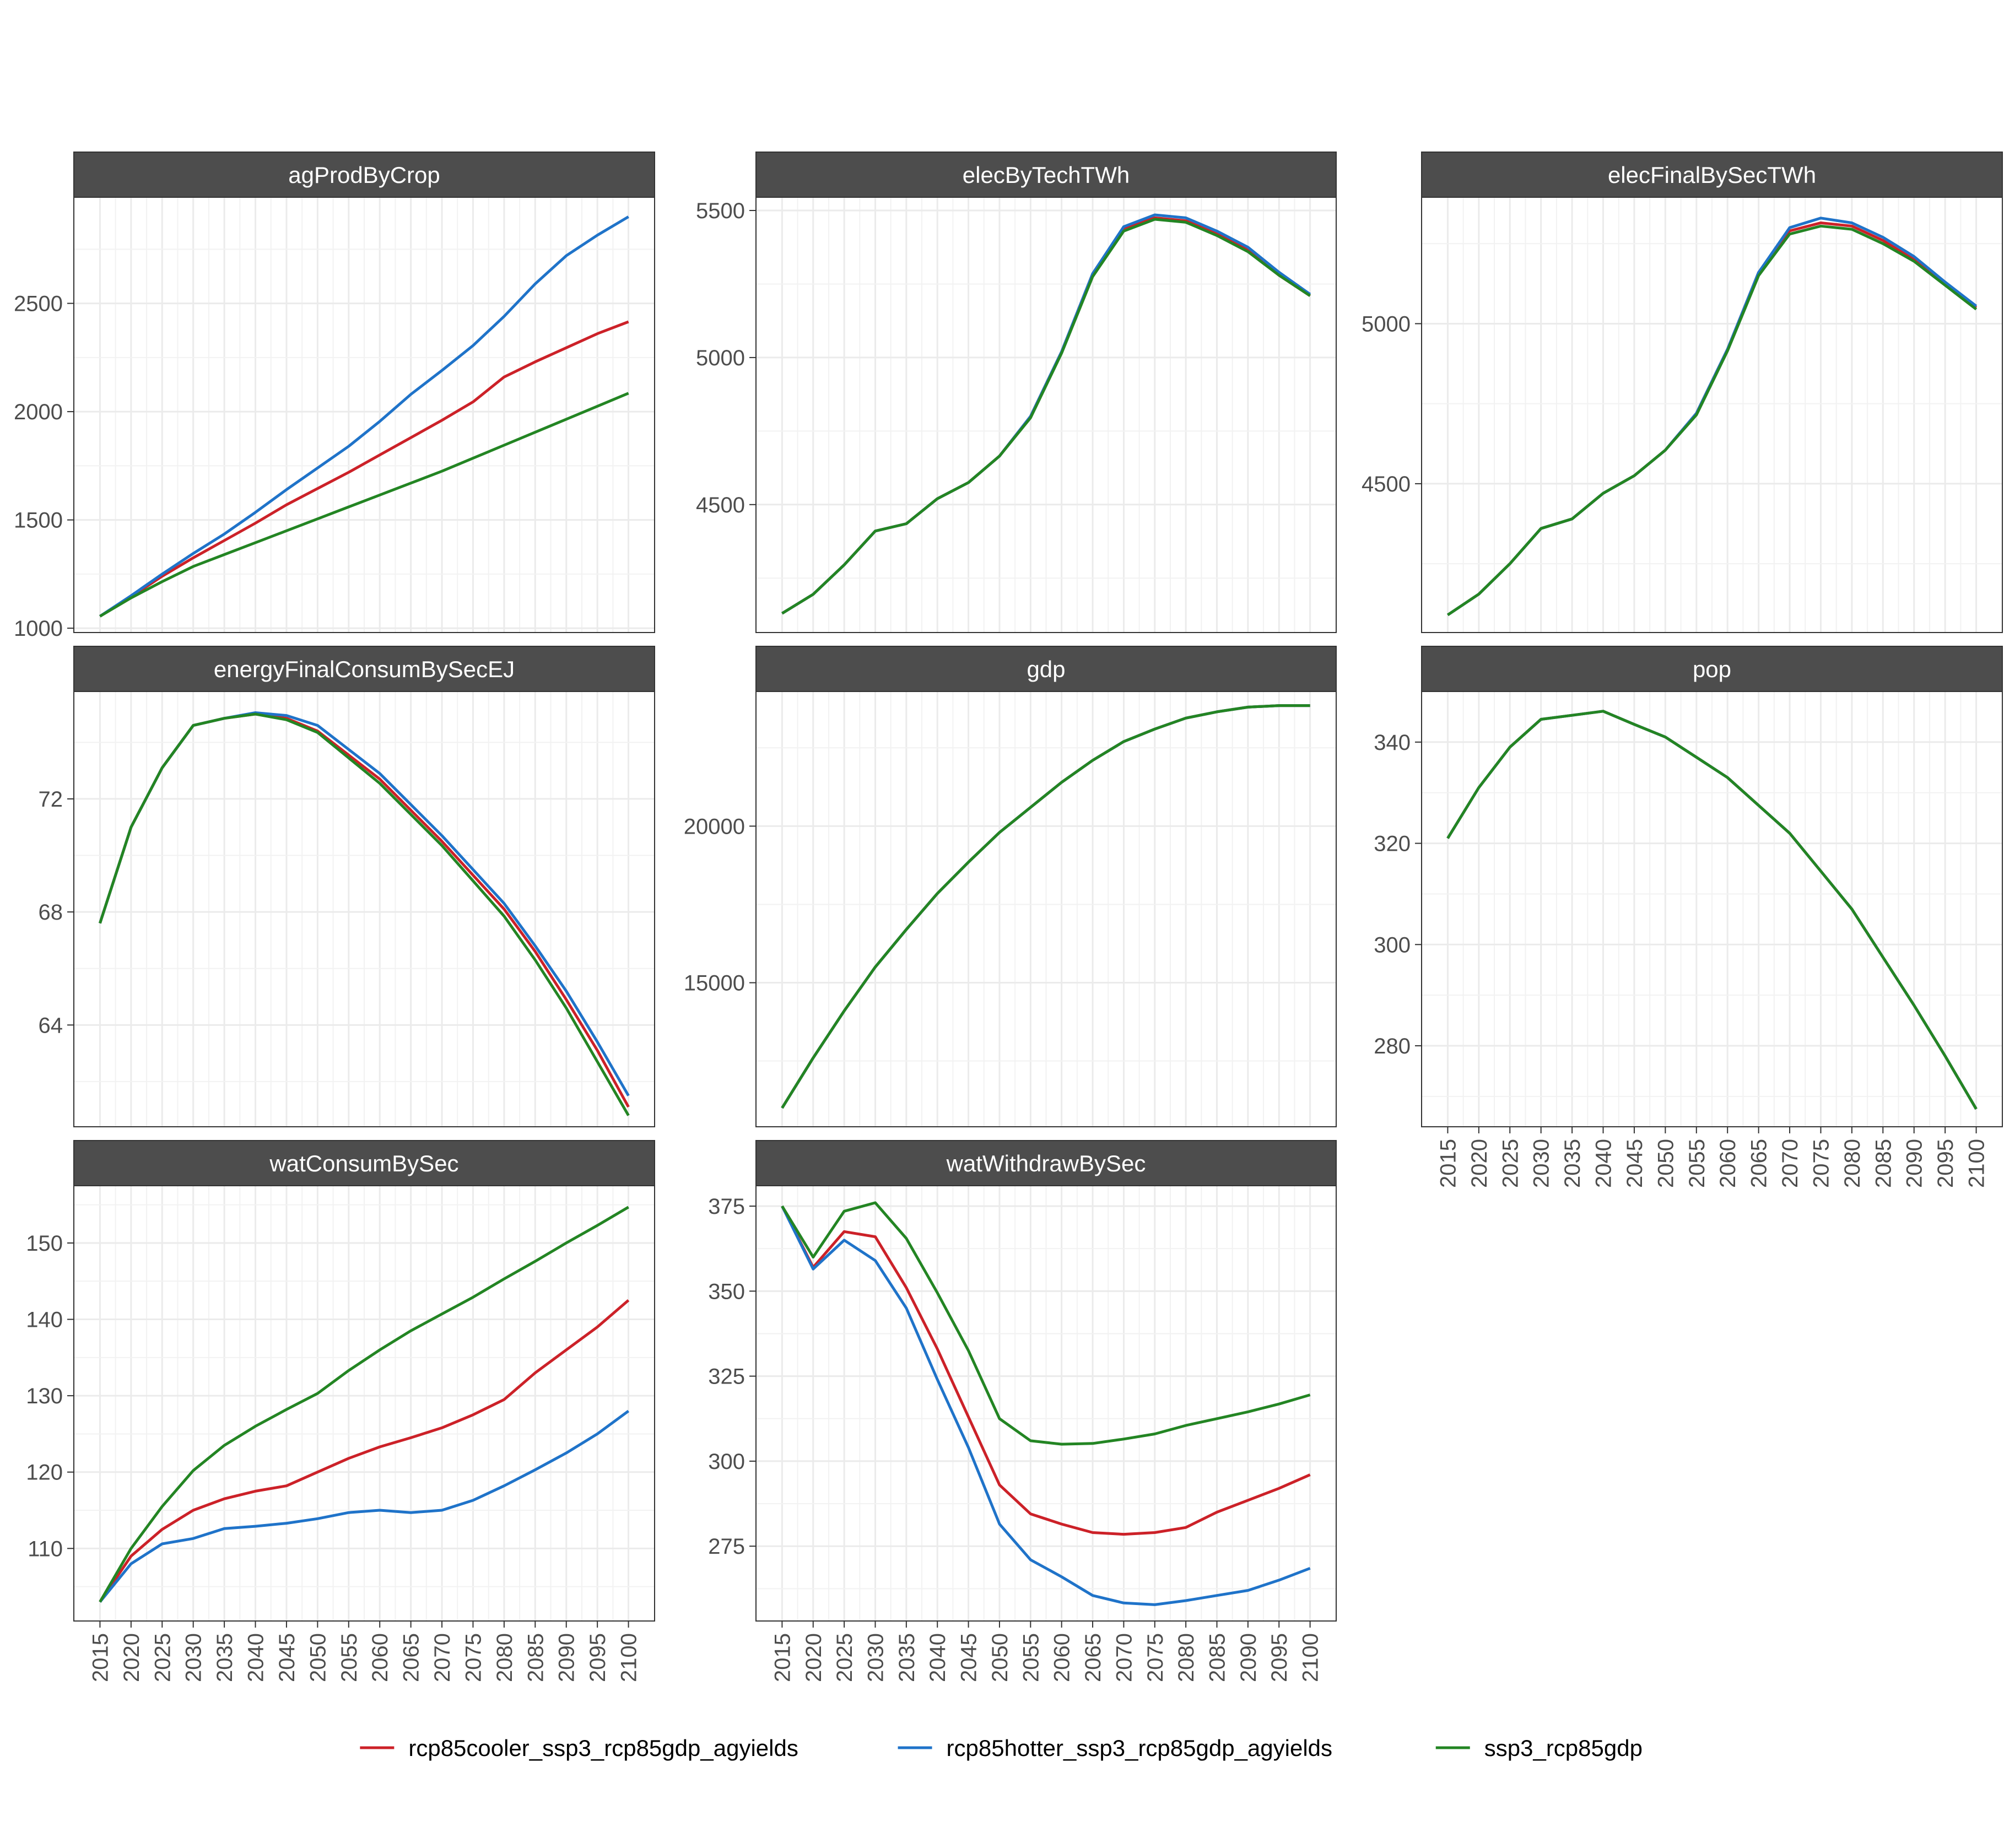 This screenshot has width=2004, height=1848. What do you see at coordinates (1392, 743) in the screenshot?
I see `y-tick-label: 340` at bounding box center [1392, 743].